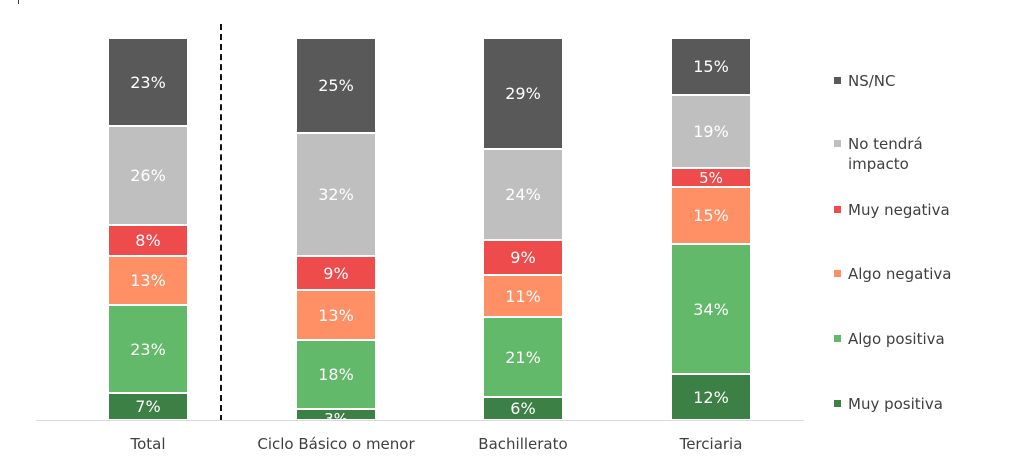 The height and width of the screenshot is (476, 1024). Describe the element at coordinates (899, 210) in the screenshot. I see `legend-label: Muy negativa` at that location.